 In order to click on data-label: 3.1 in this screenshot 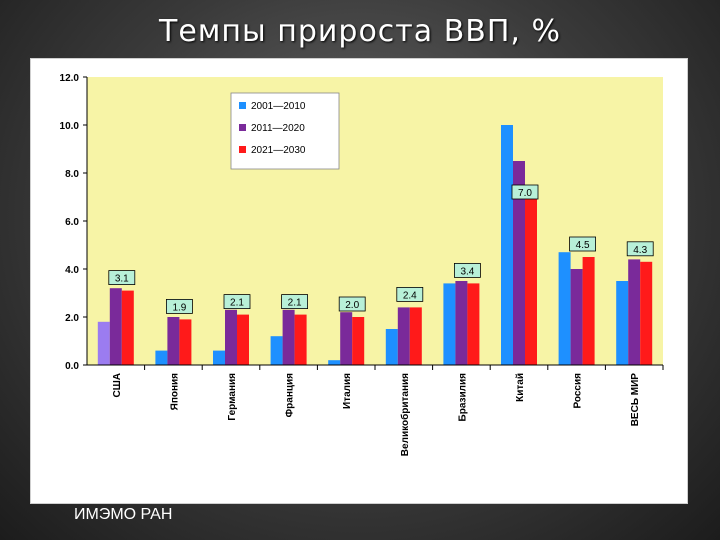, I will do `click(122, 279)`.